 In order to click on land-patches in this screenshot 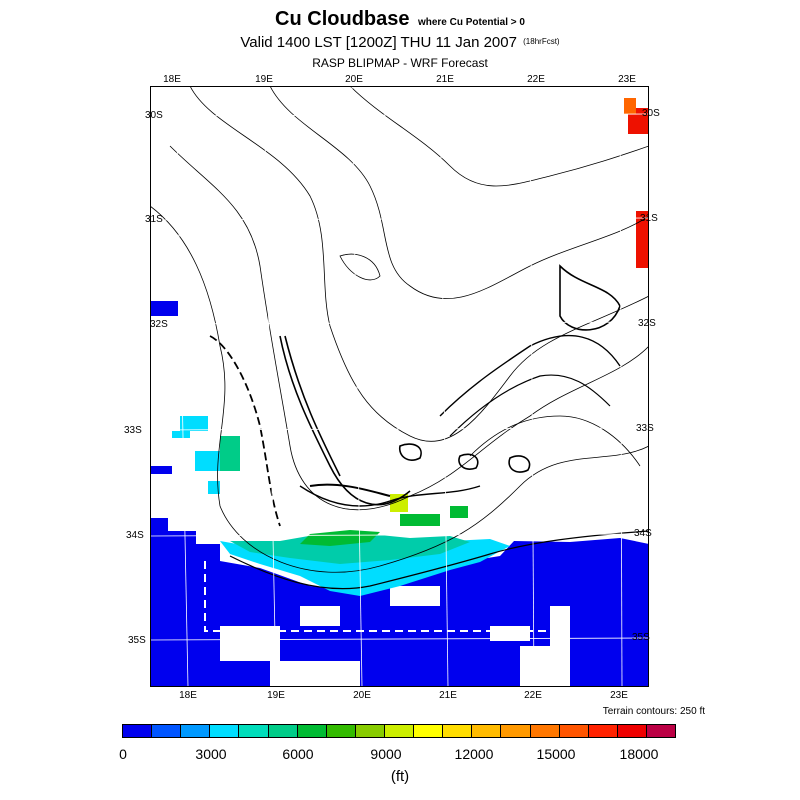, I will do `click(395, 636)`.